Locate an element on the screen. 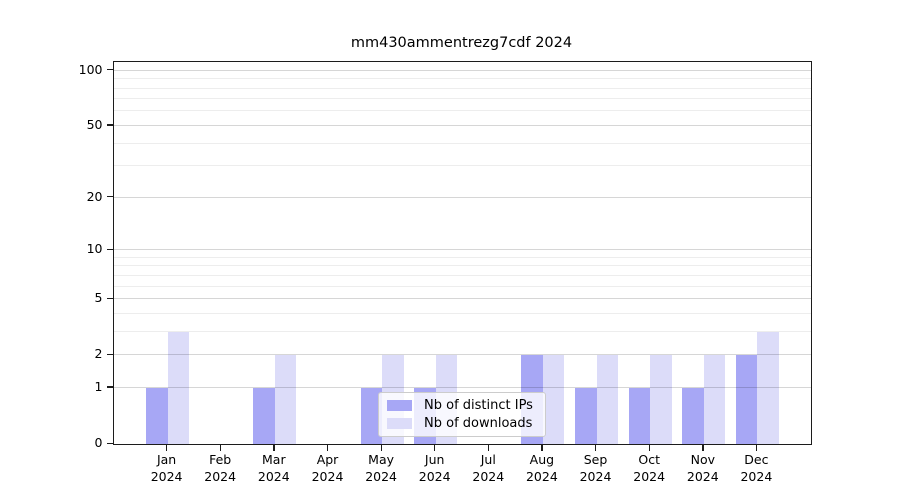 This screenshot has height=500, width=900. bar-downloads-oct is located at coordinates (661, 399).